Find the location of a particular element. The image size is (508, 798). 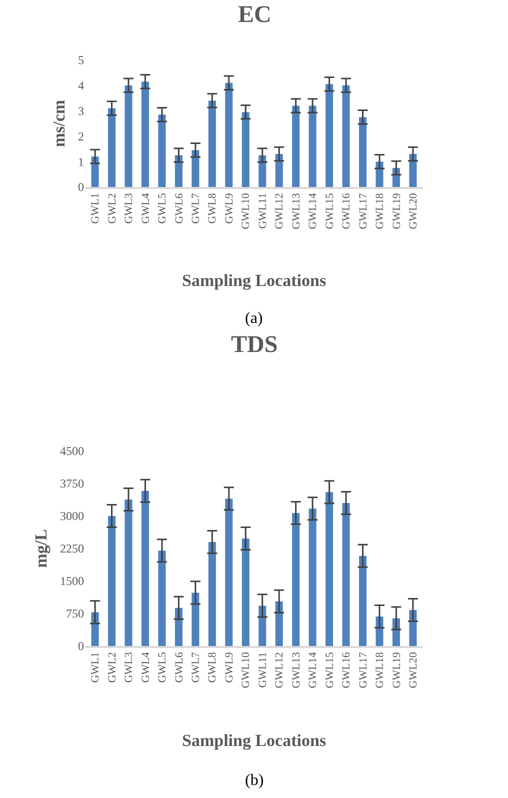

y-tick-label: 3750 is located at coordinates (72, 483).